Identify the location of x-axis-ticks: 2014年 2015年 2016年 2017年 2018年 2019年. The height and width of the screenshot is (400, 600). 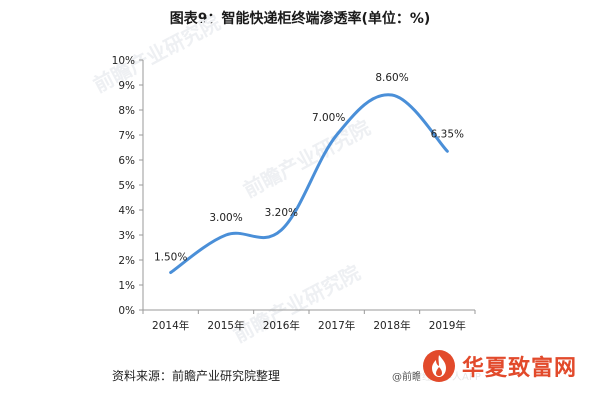
(309, 321).